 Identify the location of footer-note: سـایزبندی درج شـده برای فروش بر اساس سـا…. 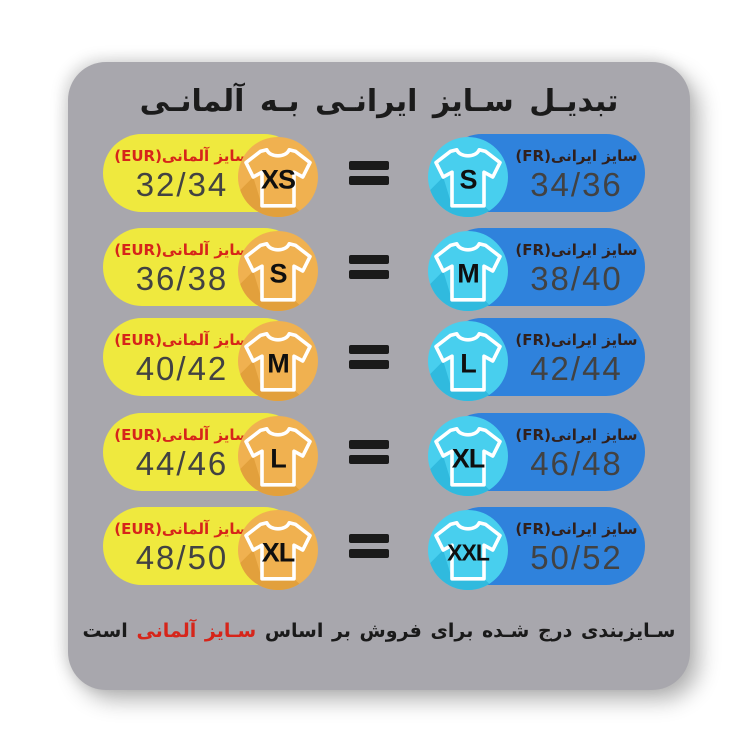
(379, 631).